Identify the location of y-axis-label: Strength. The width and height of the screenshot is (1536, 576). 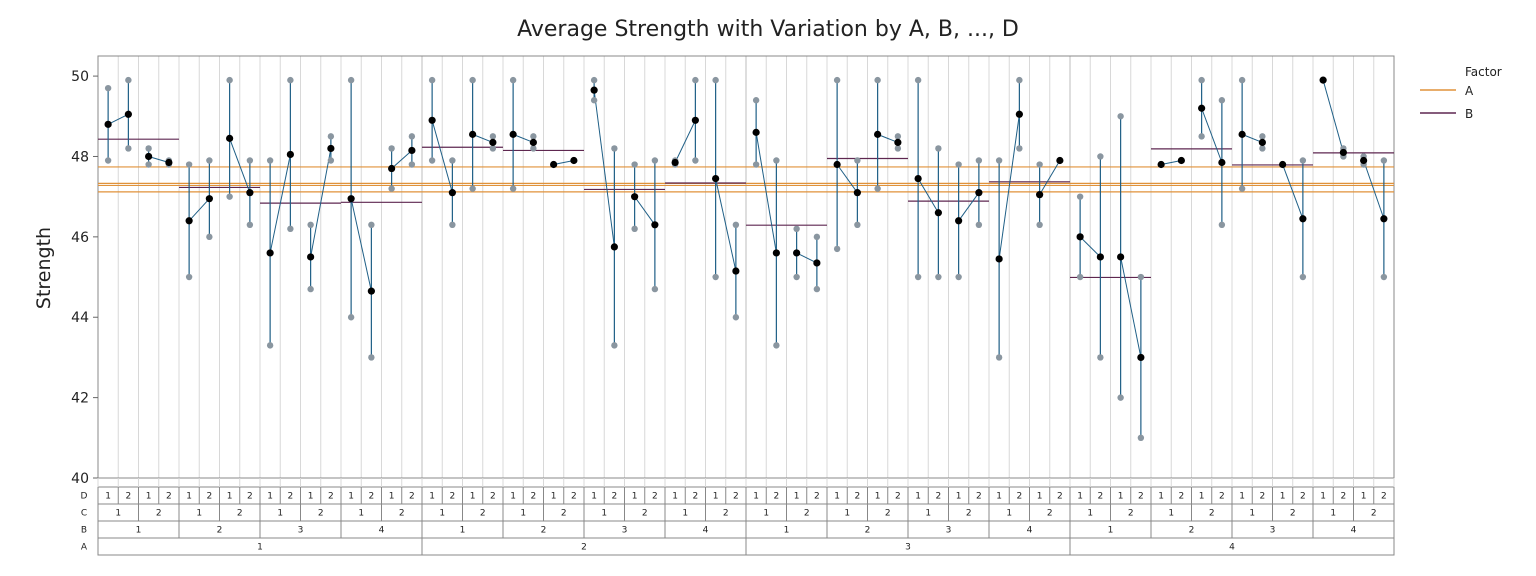
(44, 268).